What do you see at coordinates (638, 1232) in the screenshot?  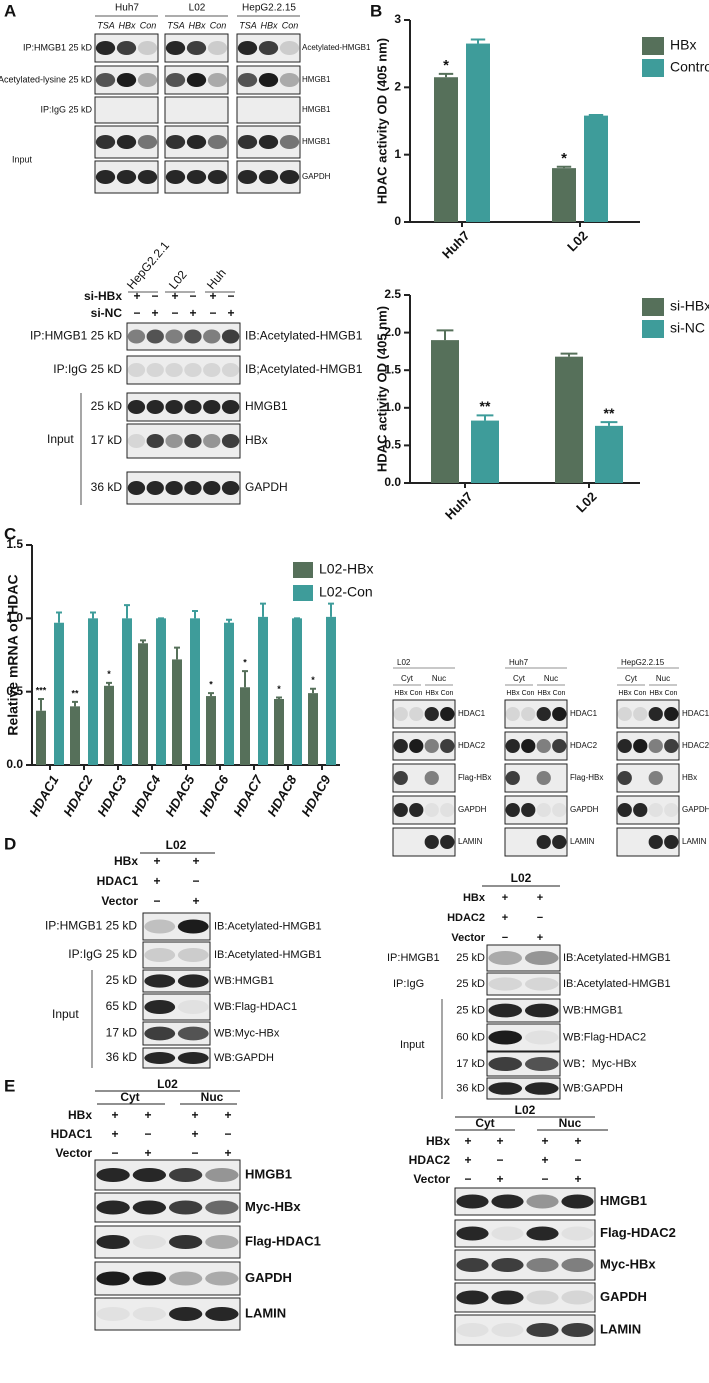 I see `row-label: Flag-HDAC2` at bounding box center [638, 1232].